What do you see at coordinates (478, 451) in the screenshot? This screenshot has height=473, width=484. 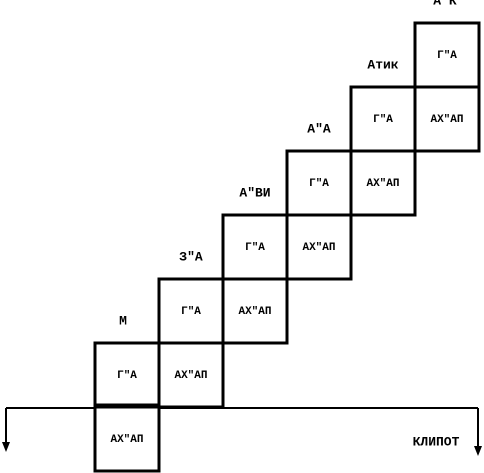 I see `arrowhead-right` at bounding box center [478, 451].